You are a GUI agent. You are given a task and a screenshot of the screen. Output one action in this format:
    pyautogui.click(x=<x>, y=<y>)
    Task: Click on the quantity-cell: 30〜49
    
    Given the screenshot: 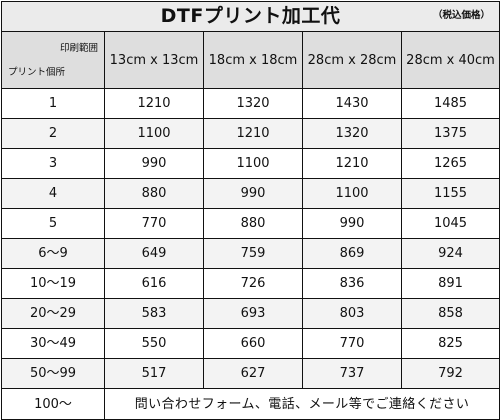 What is the action you would take?
    pyautogui.click(x=53, y=343)
    